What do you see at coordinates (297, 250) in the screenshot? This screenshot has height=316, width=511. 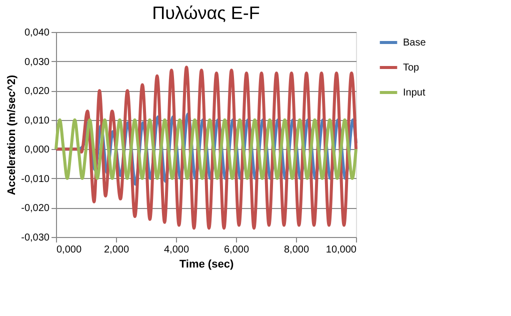 I see `x-tick-label: 8,000` at bounding box center [297, 250].